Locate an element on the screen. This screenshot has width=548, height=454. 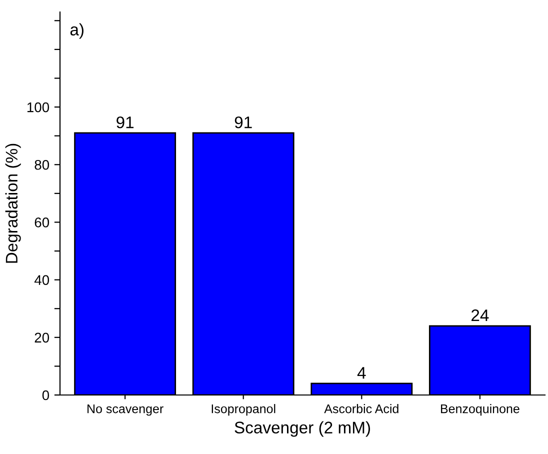
y-tick-label: 60 is located at coordinates (42, 223).